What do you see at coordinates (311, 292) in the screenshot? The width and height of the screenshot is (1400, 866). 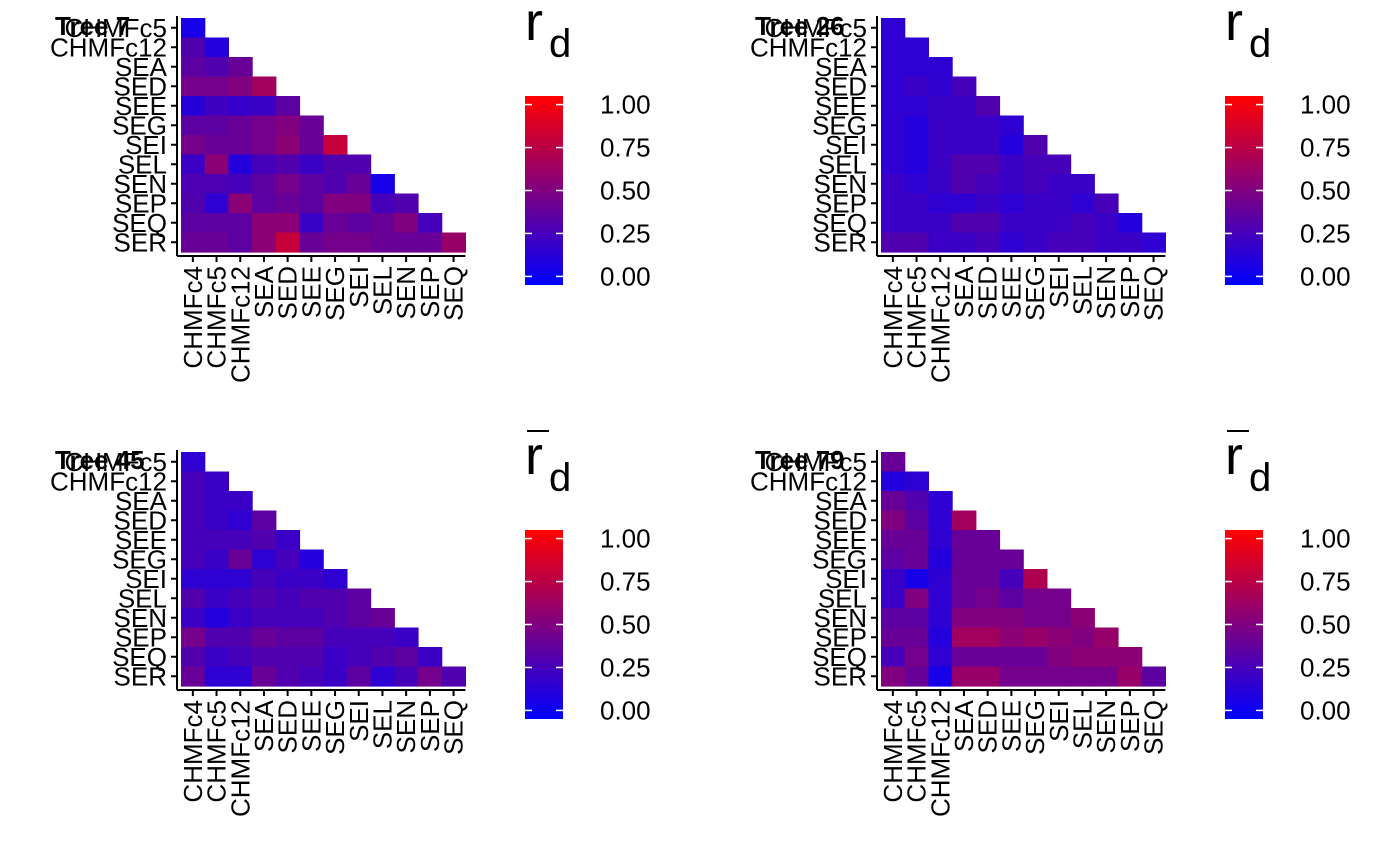 I see `x-tick-label: SEE` at bounding box center [311, 292].